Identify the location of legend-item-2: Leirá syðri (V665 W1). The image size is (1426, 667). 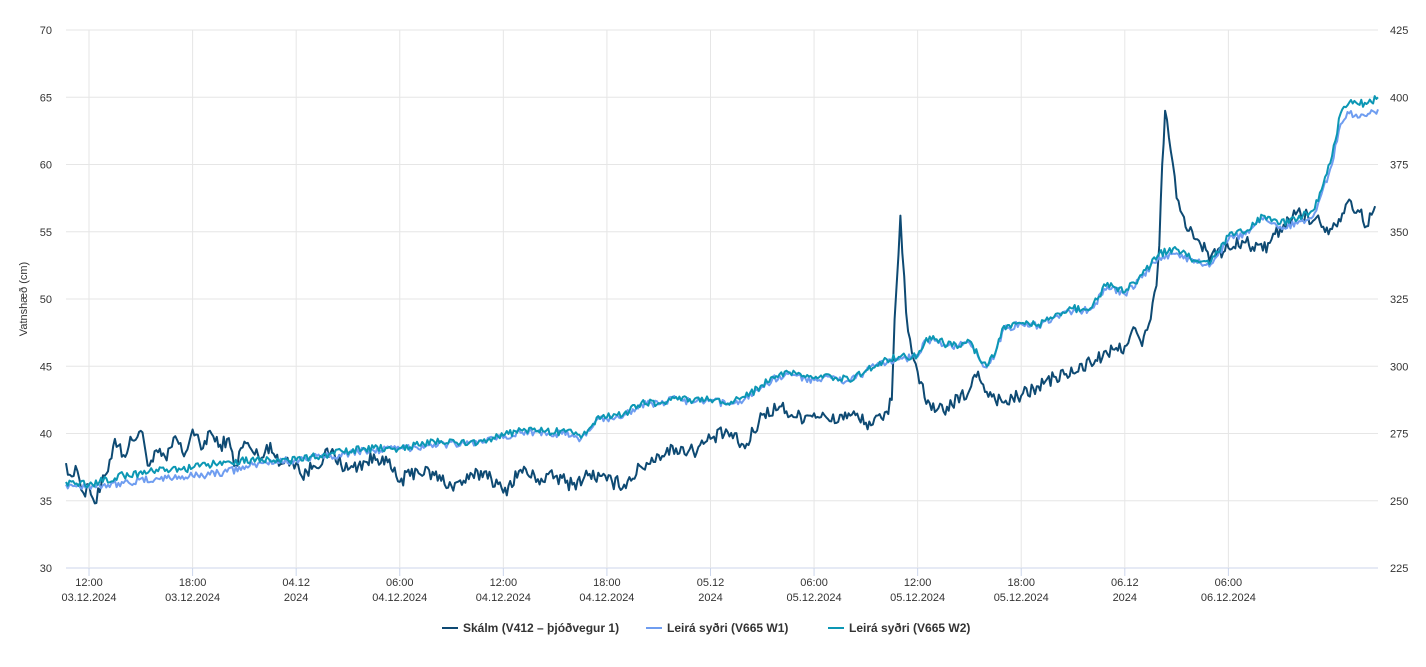
(717, 628).